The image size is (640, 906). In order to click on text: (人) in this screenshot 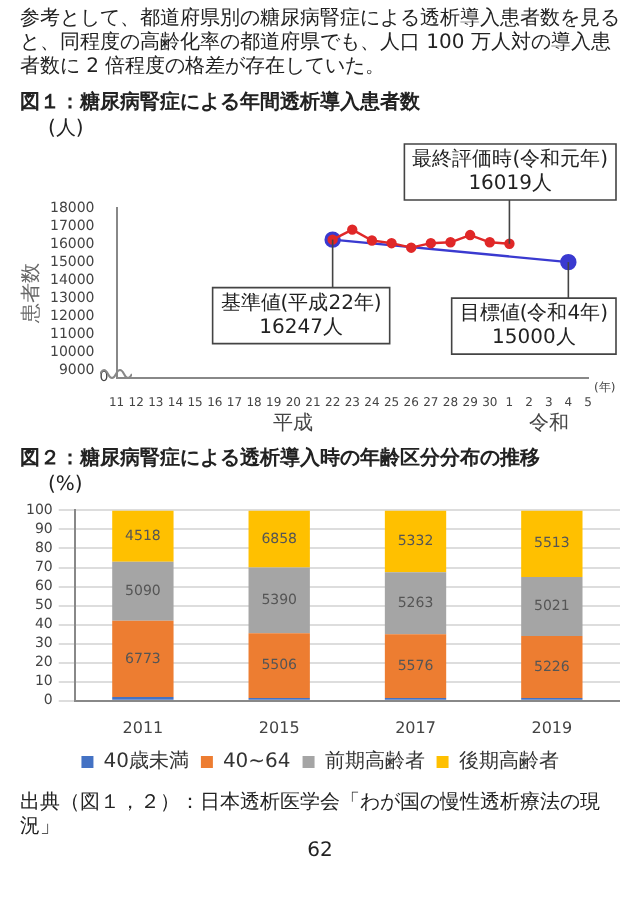, I will do `click(67, 129)`.